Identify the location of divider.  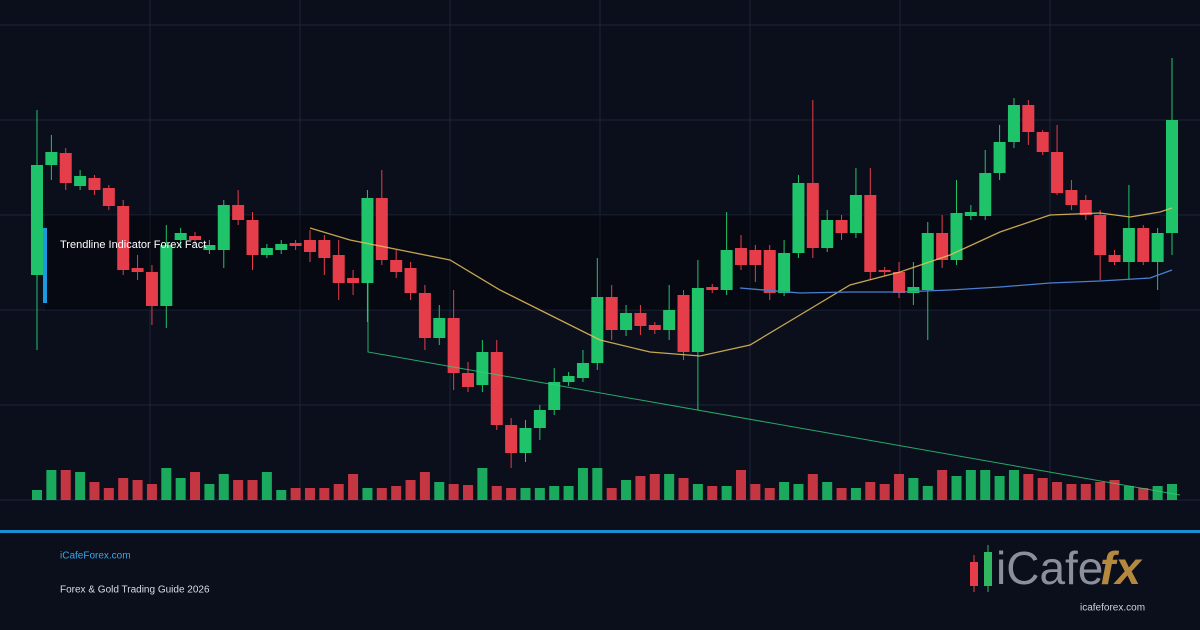
(600, 531).